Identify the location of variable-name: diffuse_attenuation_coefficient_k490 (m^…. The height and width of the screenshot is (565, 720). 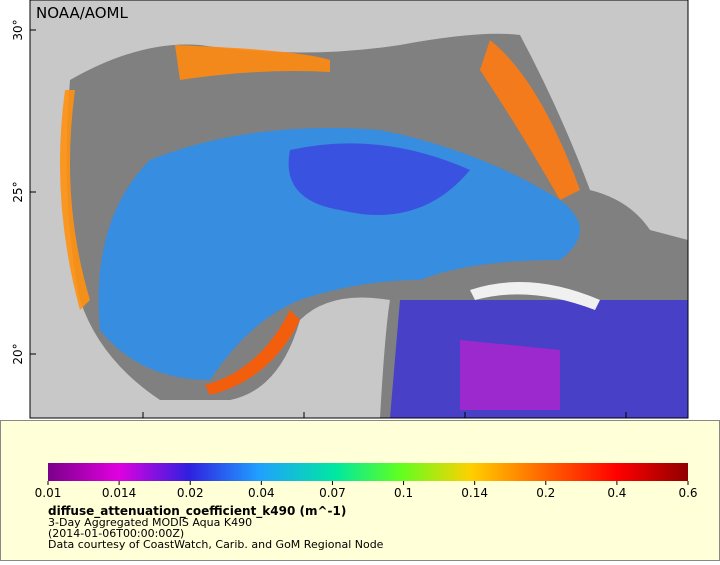
(197, 511).